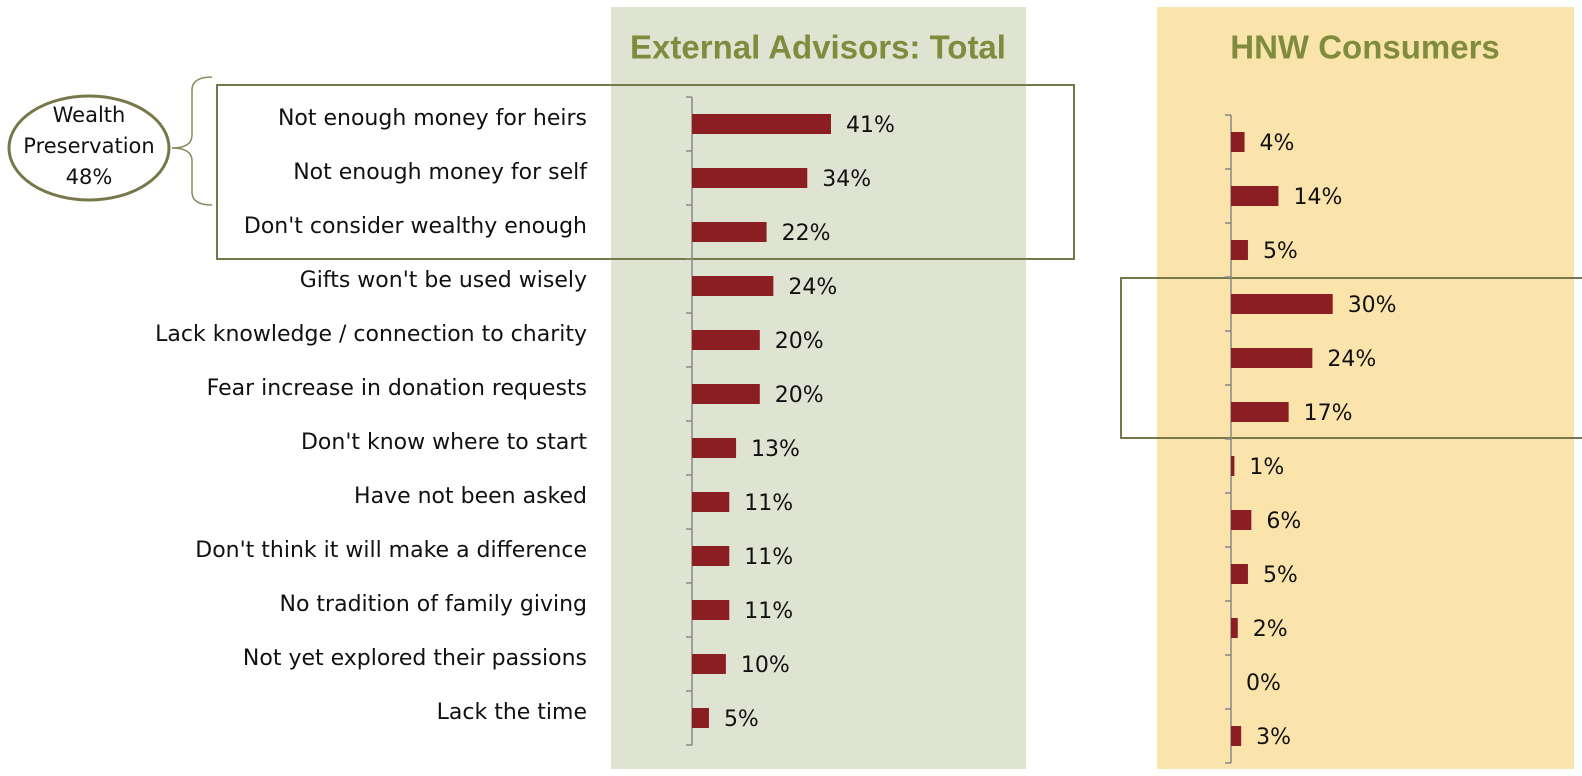  I want to click on value-label: 17%, so click(1328, 413).